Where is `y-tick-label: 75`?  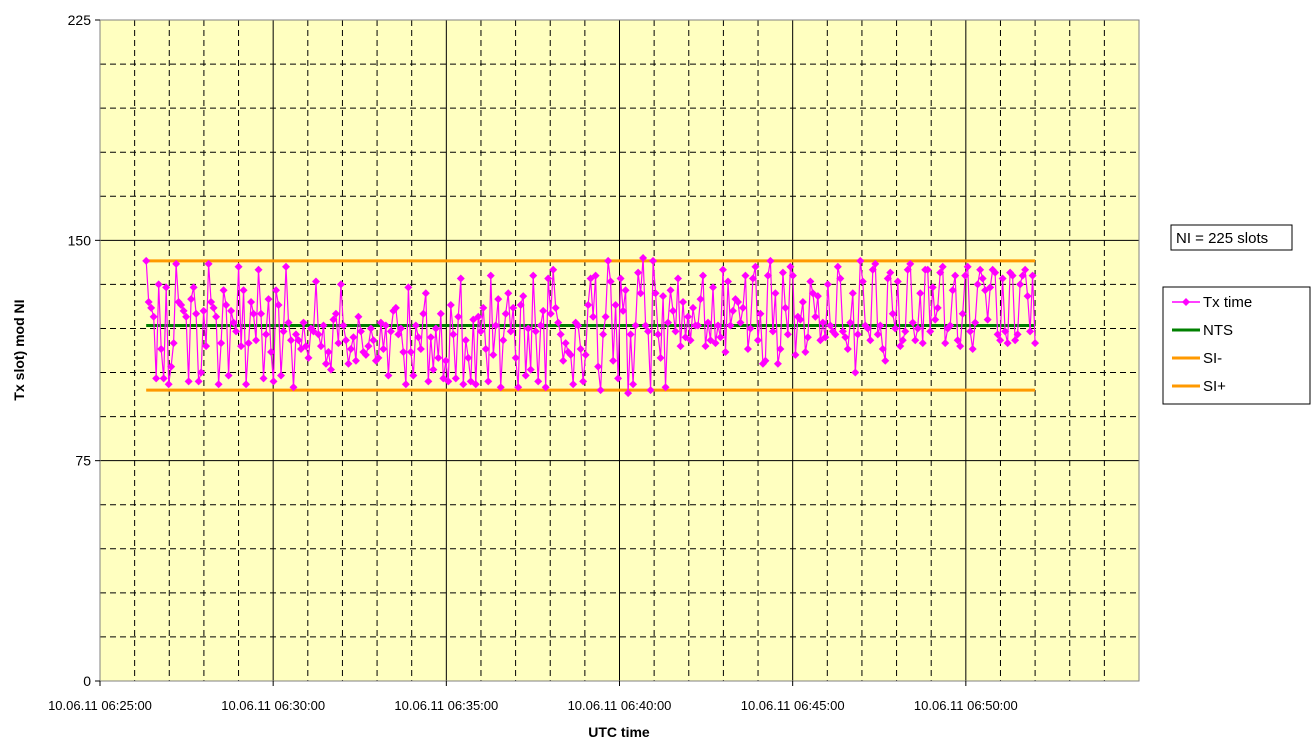 y-tick-label: 75 is located at coordinates (83, 461).